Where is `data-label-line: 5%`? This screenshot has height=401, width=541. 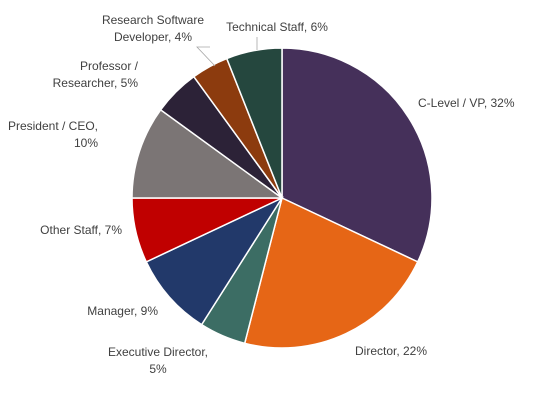
data-label-line: 5% is located at coordinates (158, 369).